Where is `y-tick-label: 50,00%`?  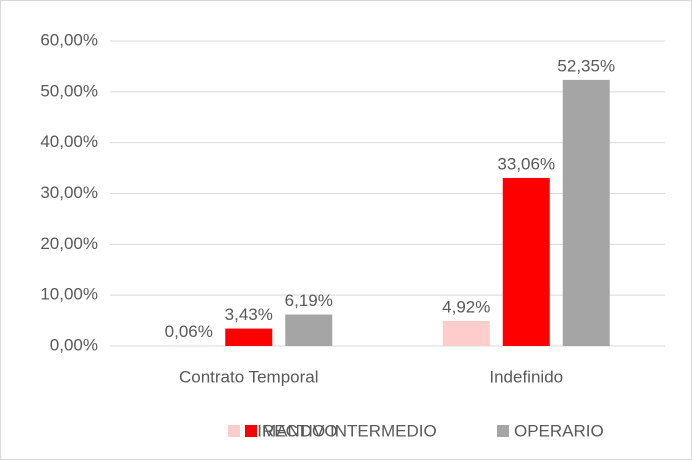
y-tick-label: 50,00% is located at coordinates (69, 90).